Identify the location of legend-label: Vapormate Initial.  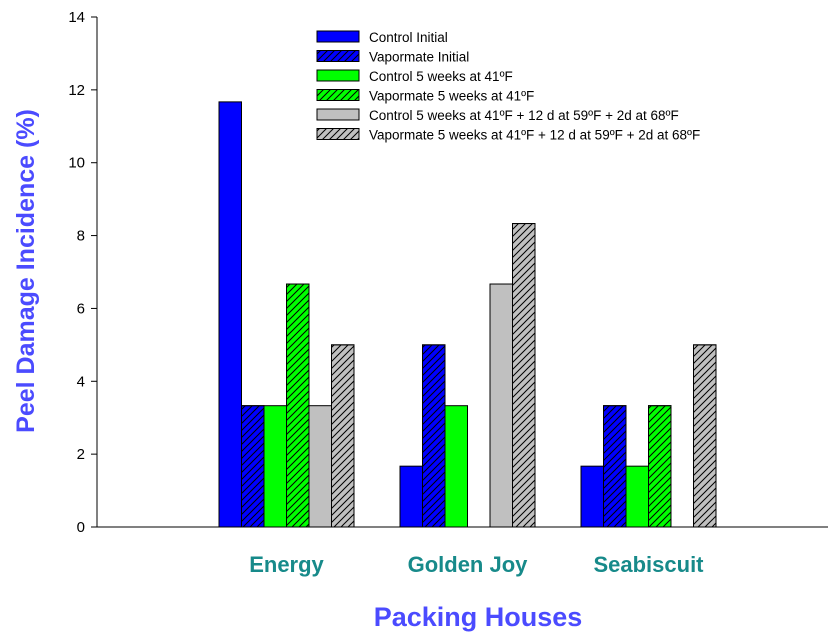
(419, 57).